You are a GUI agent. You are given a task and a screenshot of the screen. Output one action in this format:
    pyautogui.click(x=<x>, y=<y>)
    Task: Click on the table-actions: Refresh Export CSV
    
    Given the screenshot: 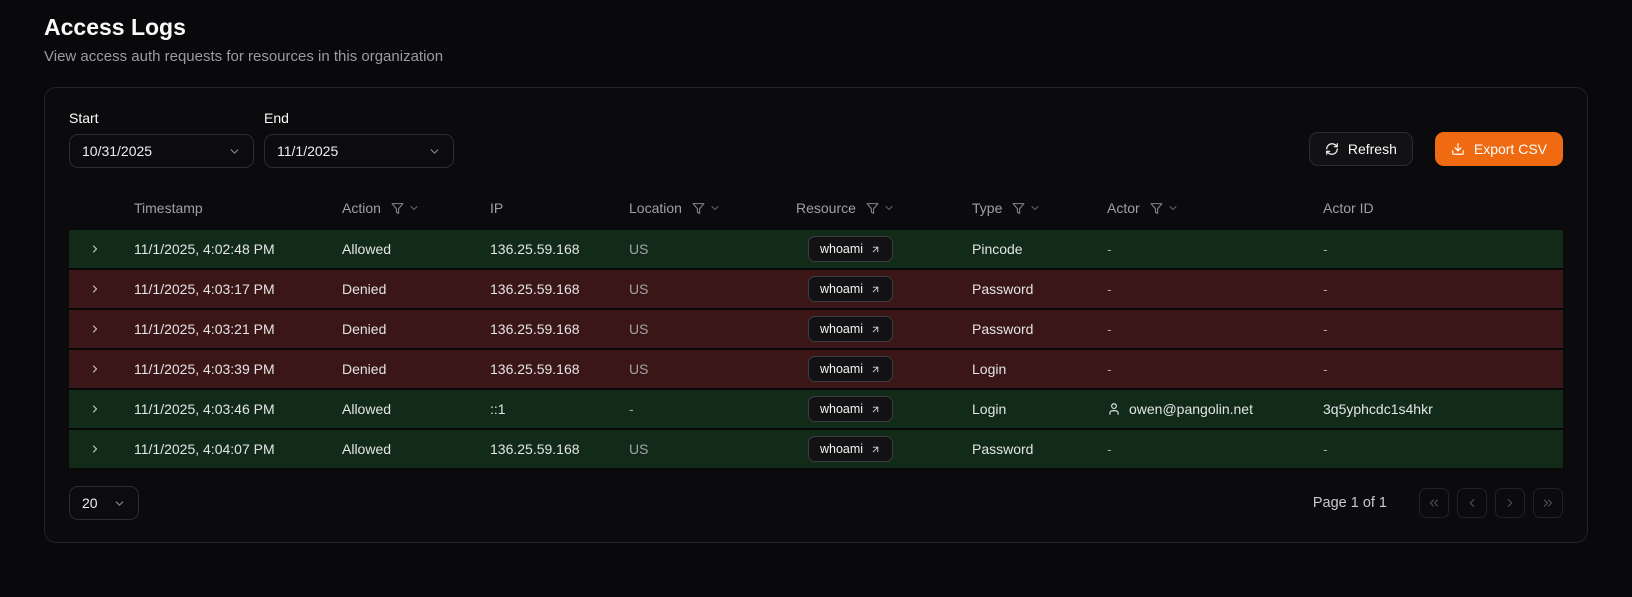 What is the action you would take?
    pyautogui.click(x=1435, y=149)
    